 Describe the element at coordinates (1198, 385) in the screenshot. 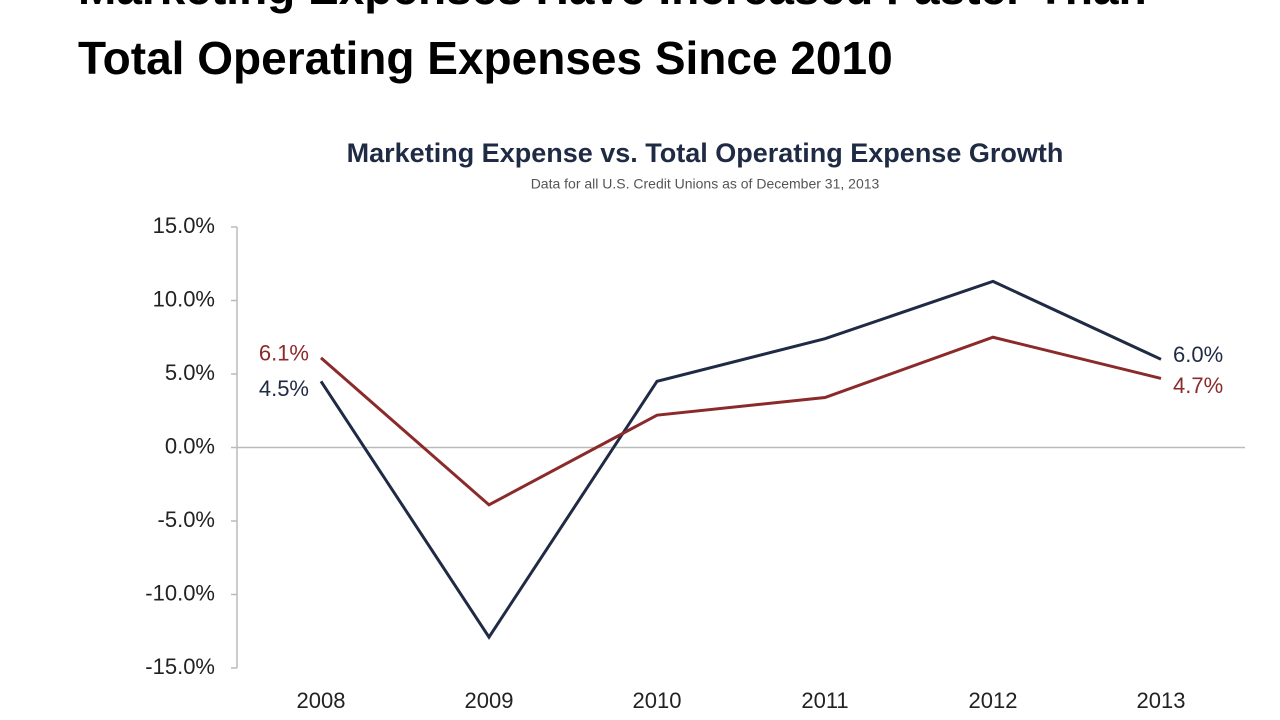

I see `data-label: 4.7%` at that location.